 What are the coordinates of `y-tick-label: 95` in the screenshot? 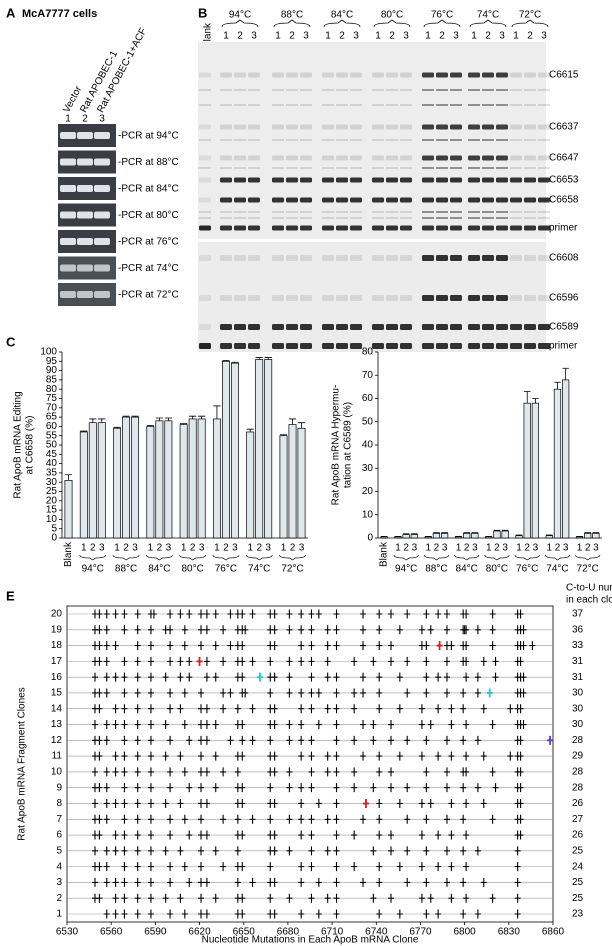 It's located at (52, 361).